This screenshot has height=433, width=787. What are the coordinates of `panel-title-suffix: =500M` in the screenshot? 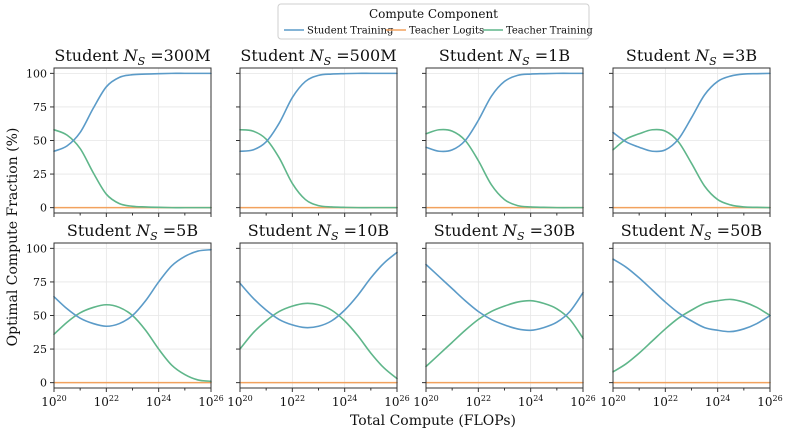 It's located at (363, 55).